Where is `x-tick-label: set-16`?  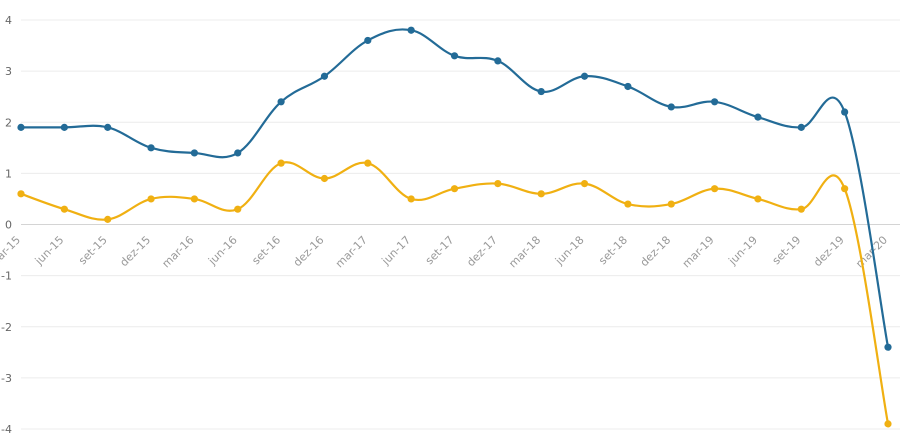
x-tick-label: set-16 is located at coordinates (266, 250).